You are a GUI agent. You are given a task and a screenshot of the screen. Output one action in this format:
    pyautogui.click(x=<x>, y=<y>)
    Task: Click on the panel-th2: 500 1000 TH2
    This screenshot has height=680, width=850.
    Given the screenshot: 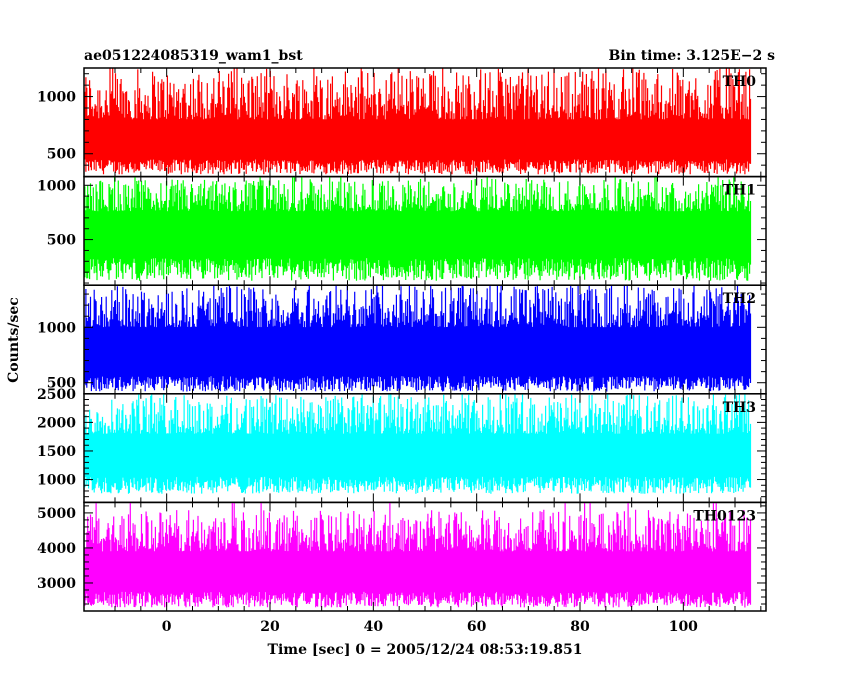 What is the action you would take?
    pyautogui.click(x=402, y=339)
    